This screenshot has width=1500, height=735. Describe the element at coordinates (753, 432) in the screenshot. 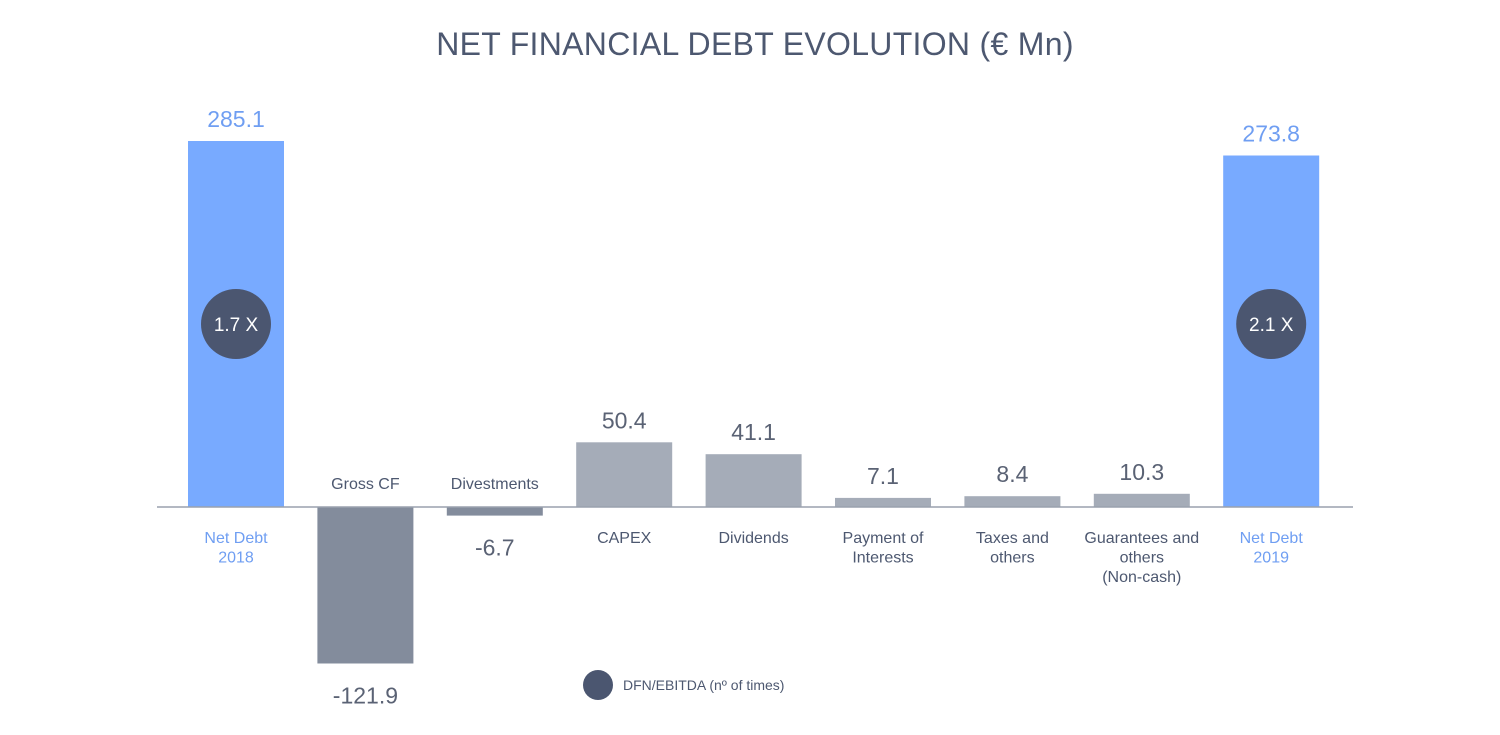

I see `value-label-4: 41.1` at that location.